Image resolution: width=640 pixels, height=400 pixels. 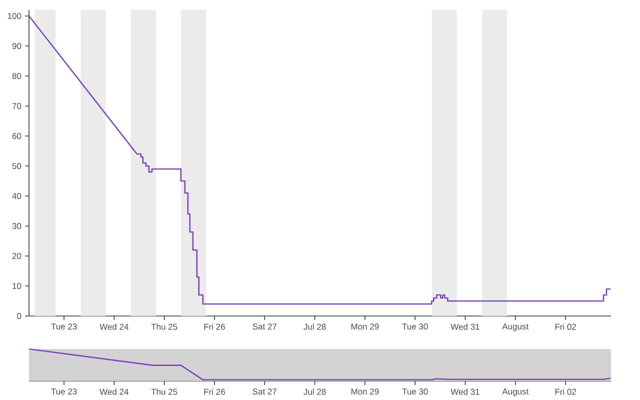 What do you see at coordinates (19, 316) in the screenshot?
I see `y-tick-label: 0` at bounding box center [19, 316].